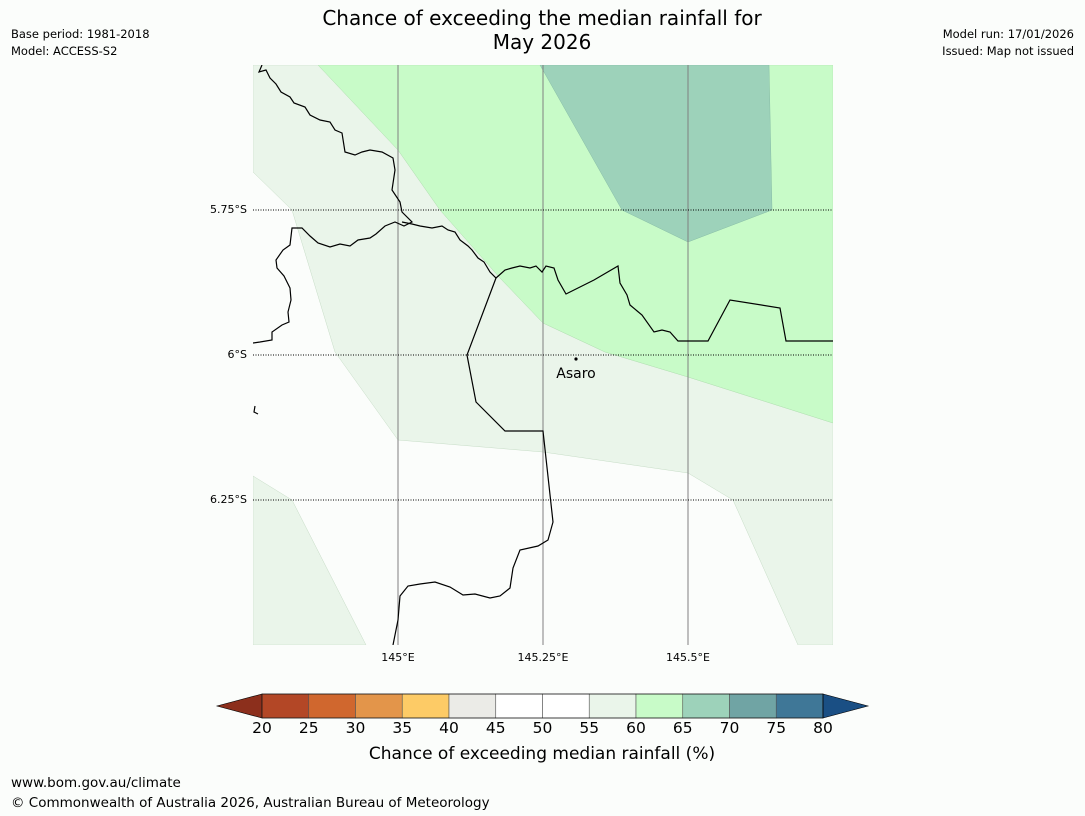 This screenshot has height=816, width=1085. Describe the element at coordinates (688, 657) in the screenshot. I see `lon-label-145-5: 145.5°E` at that location.